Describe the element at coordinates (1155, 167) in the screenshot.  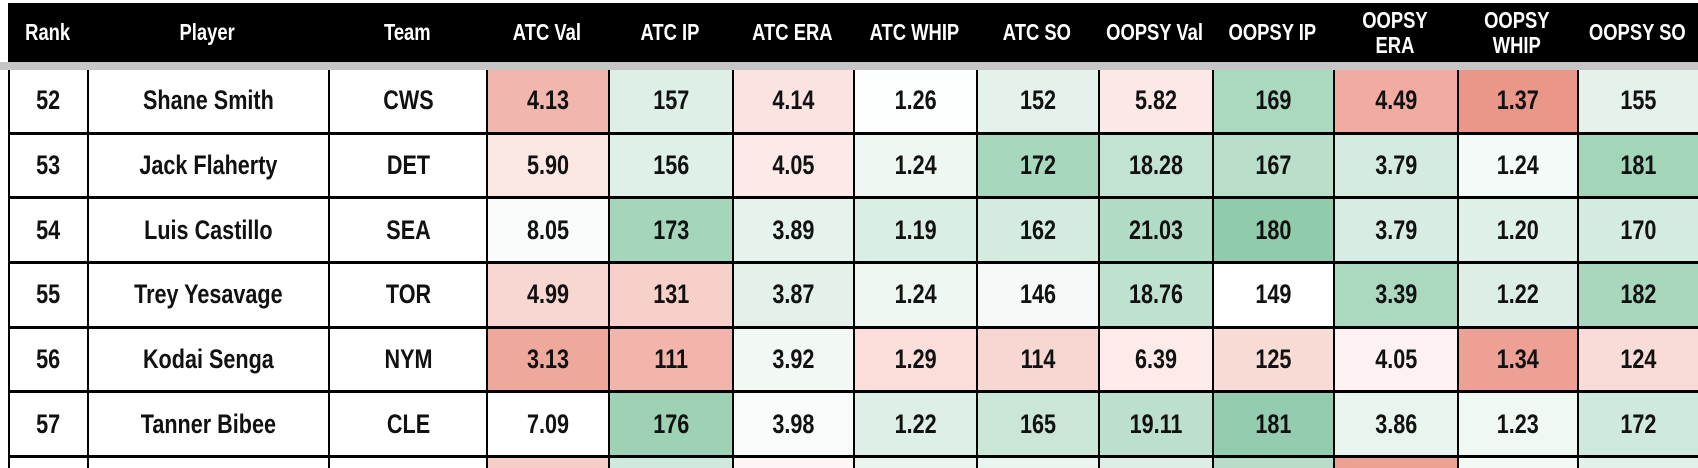
I see `cell-oopsy-val: 18.28` at that location.